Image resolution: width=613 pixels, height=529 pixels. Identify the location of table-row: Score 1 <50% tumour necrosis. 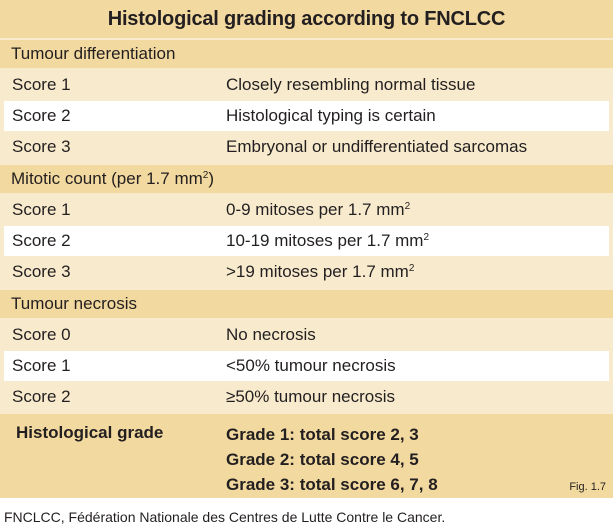
(306, 366).